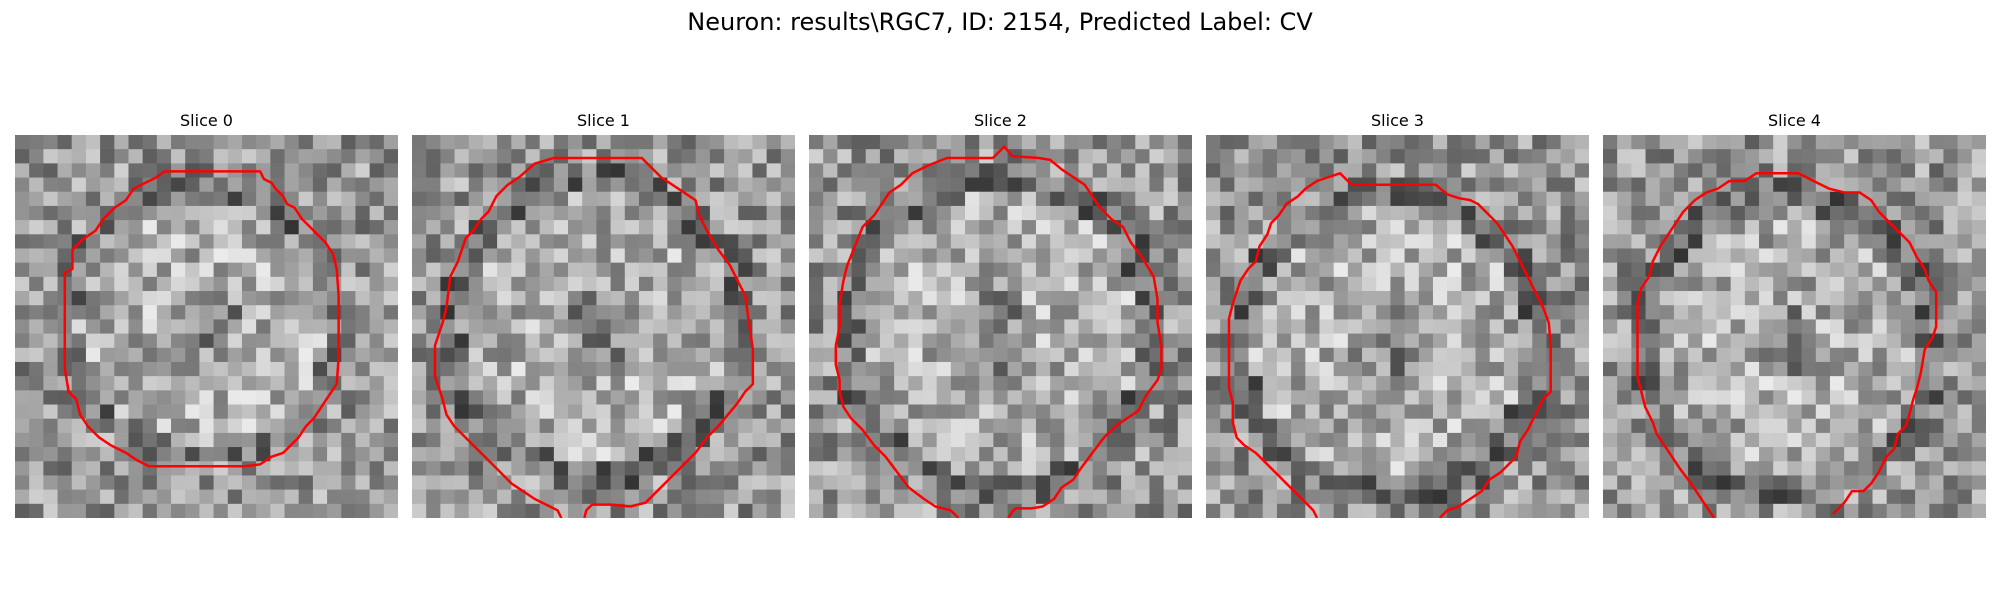 The image size is (2000, 600). What do you see at coordinates (603, 120) in the screenshot?
I see `slice-title: Slice 1` at bounding box center [603, 120].